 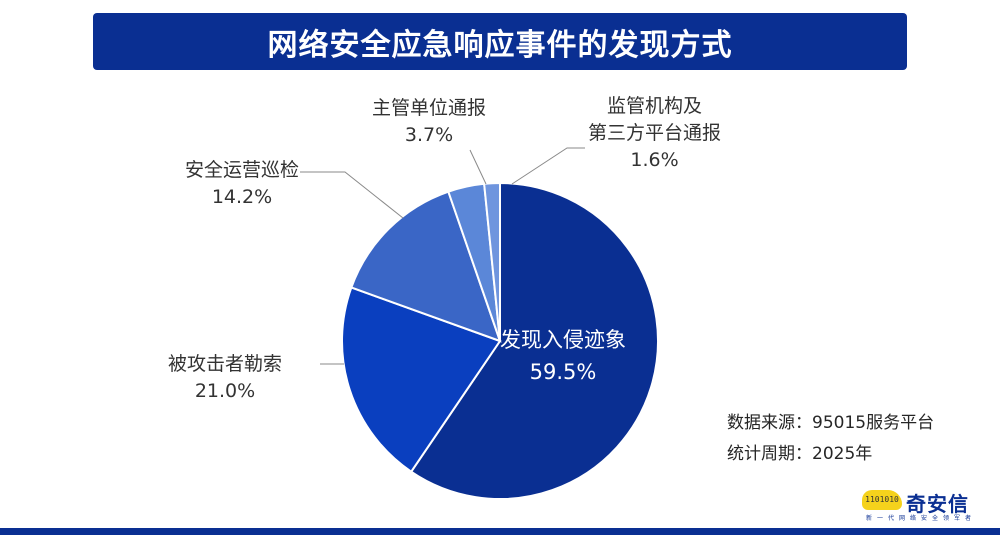 What do you see at coordinates (655, 106) in the screenshot?
I see `label-regulator-line1: 监管机构及` at bounding box center [655, 106].